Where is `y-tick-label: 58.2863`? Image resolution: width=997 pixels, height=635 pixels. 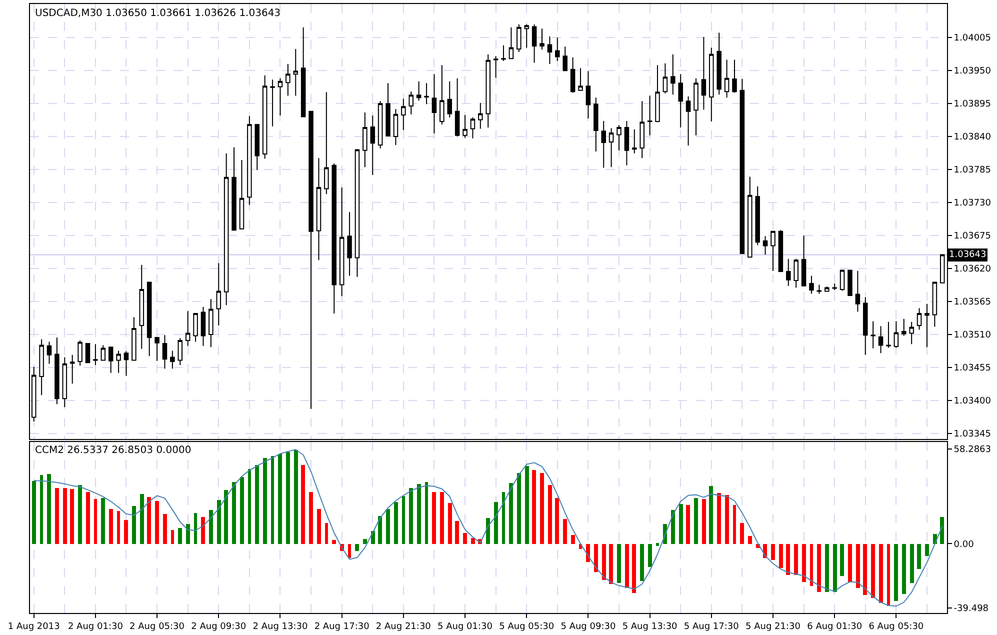 y-tick-label: 58.2863 is located at coordinates (973, 450).